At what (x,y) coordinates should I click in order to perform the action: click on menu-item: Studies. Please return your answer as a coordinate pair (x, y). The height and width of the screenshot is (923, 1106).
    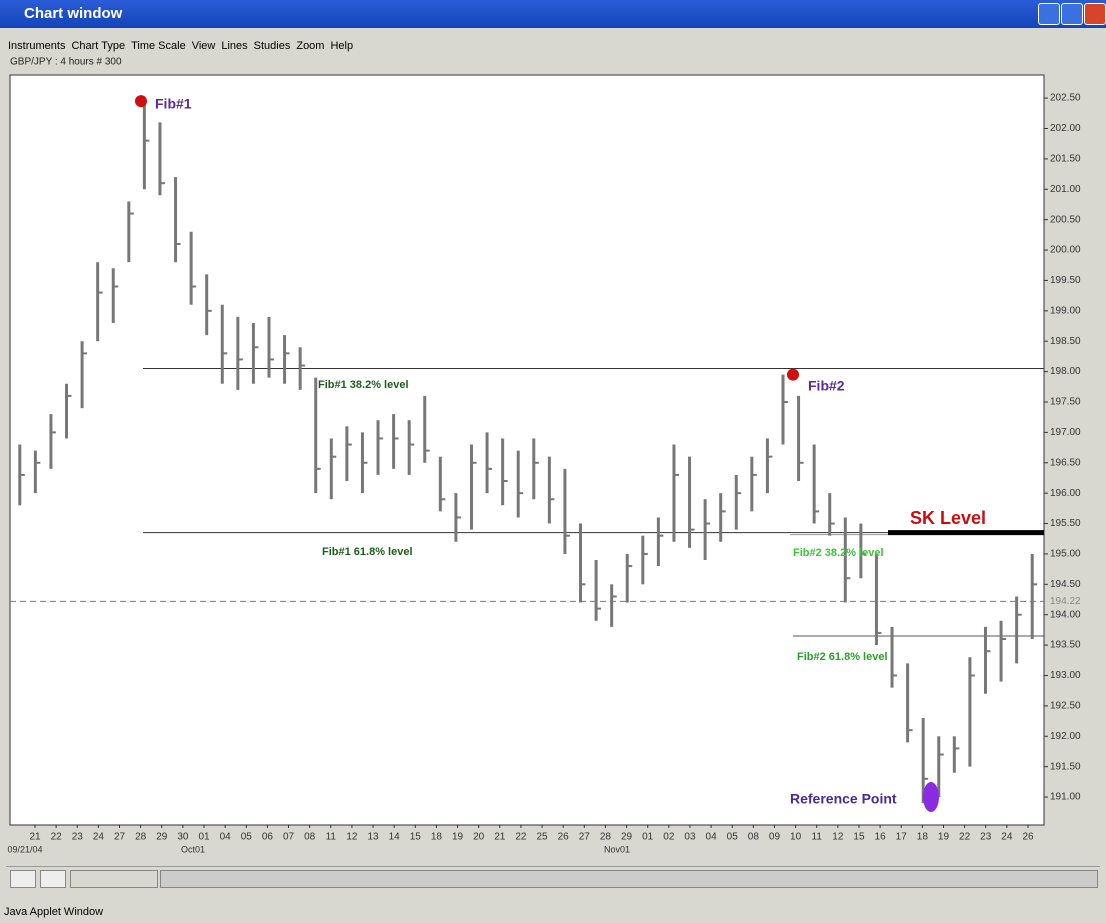
    Looking at the image, I should click on (272, 46).